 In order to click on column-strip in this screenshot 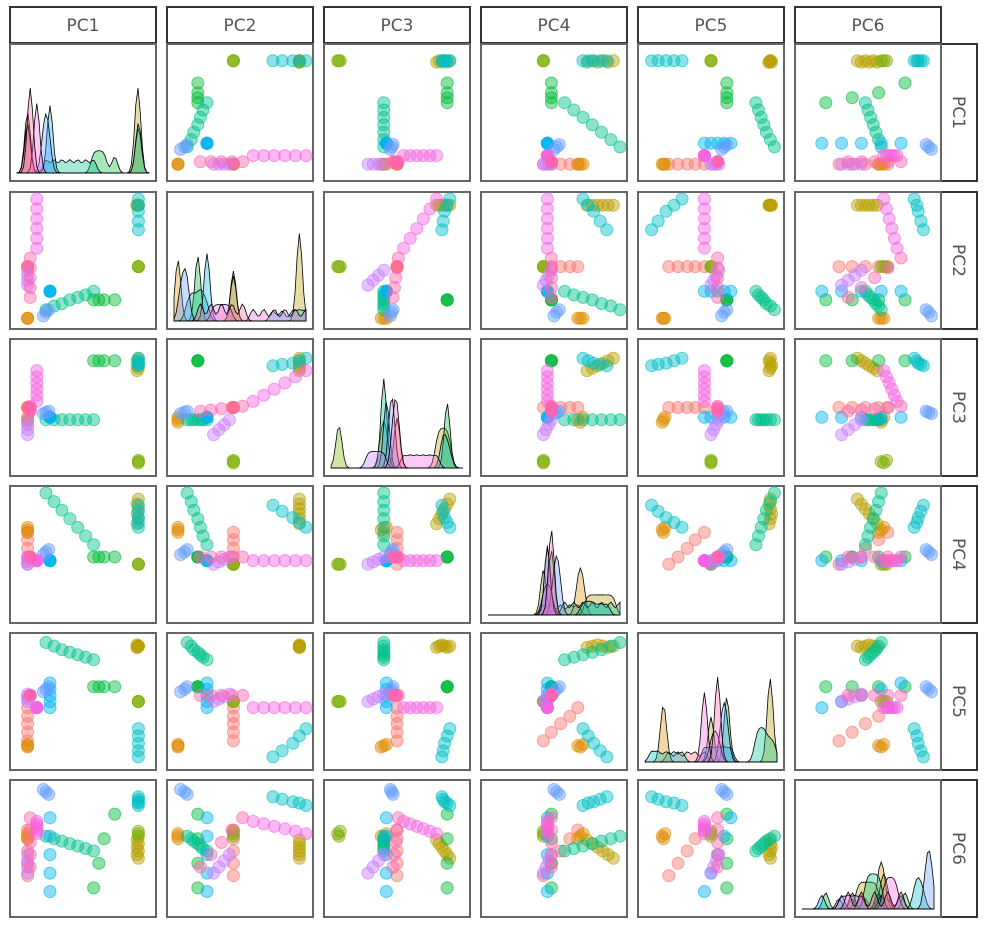, I will do `click(868, 25)`.